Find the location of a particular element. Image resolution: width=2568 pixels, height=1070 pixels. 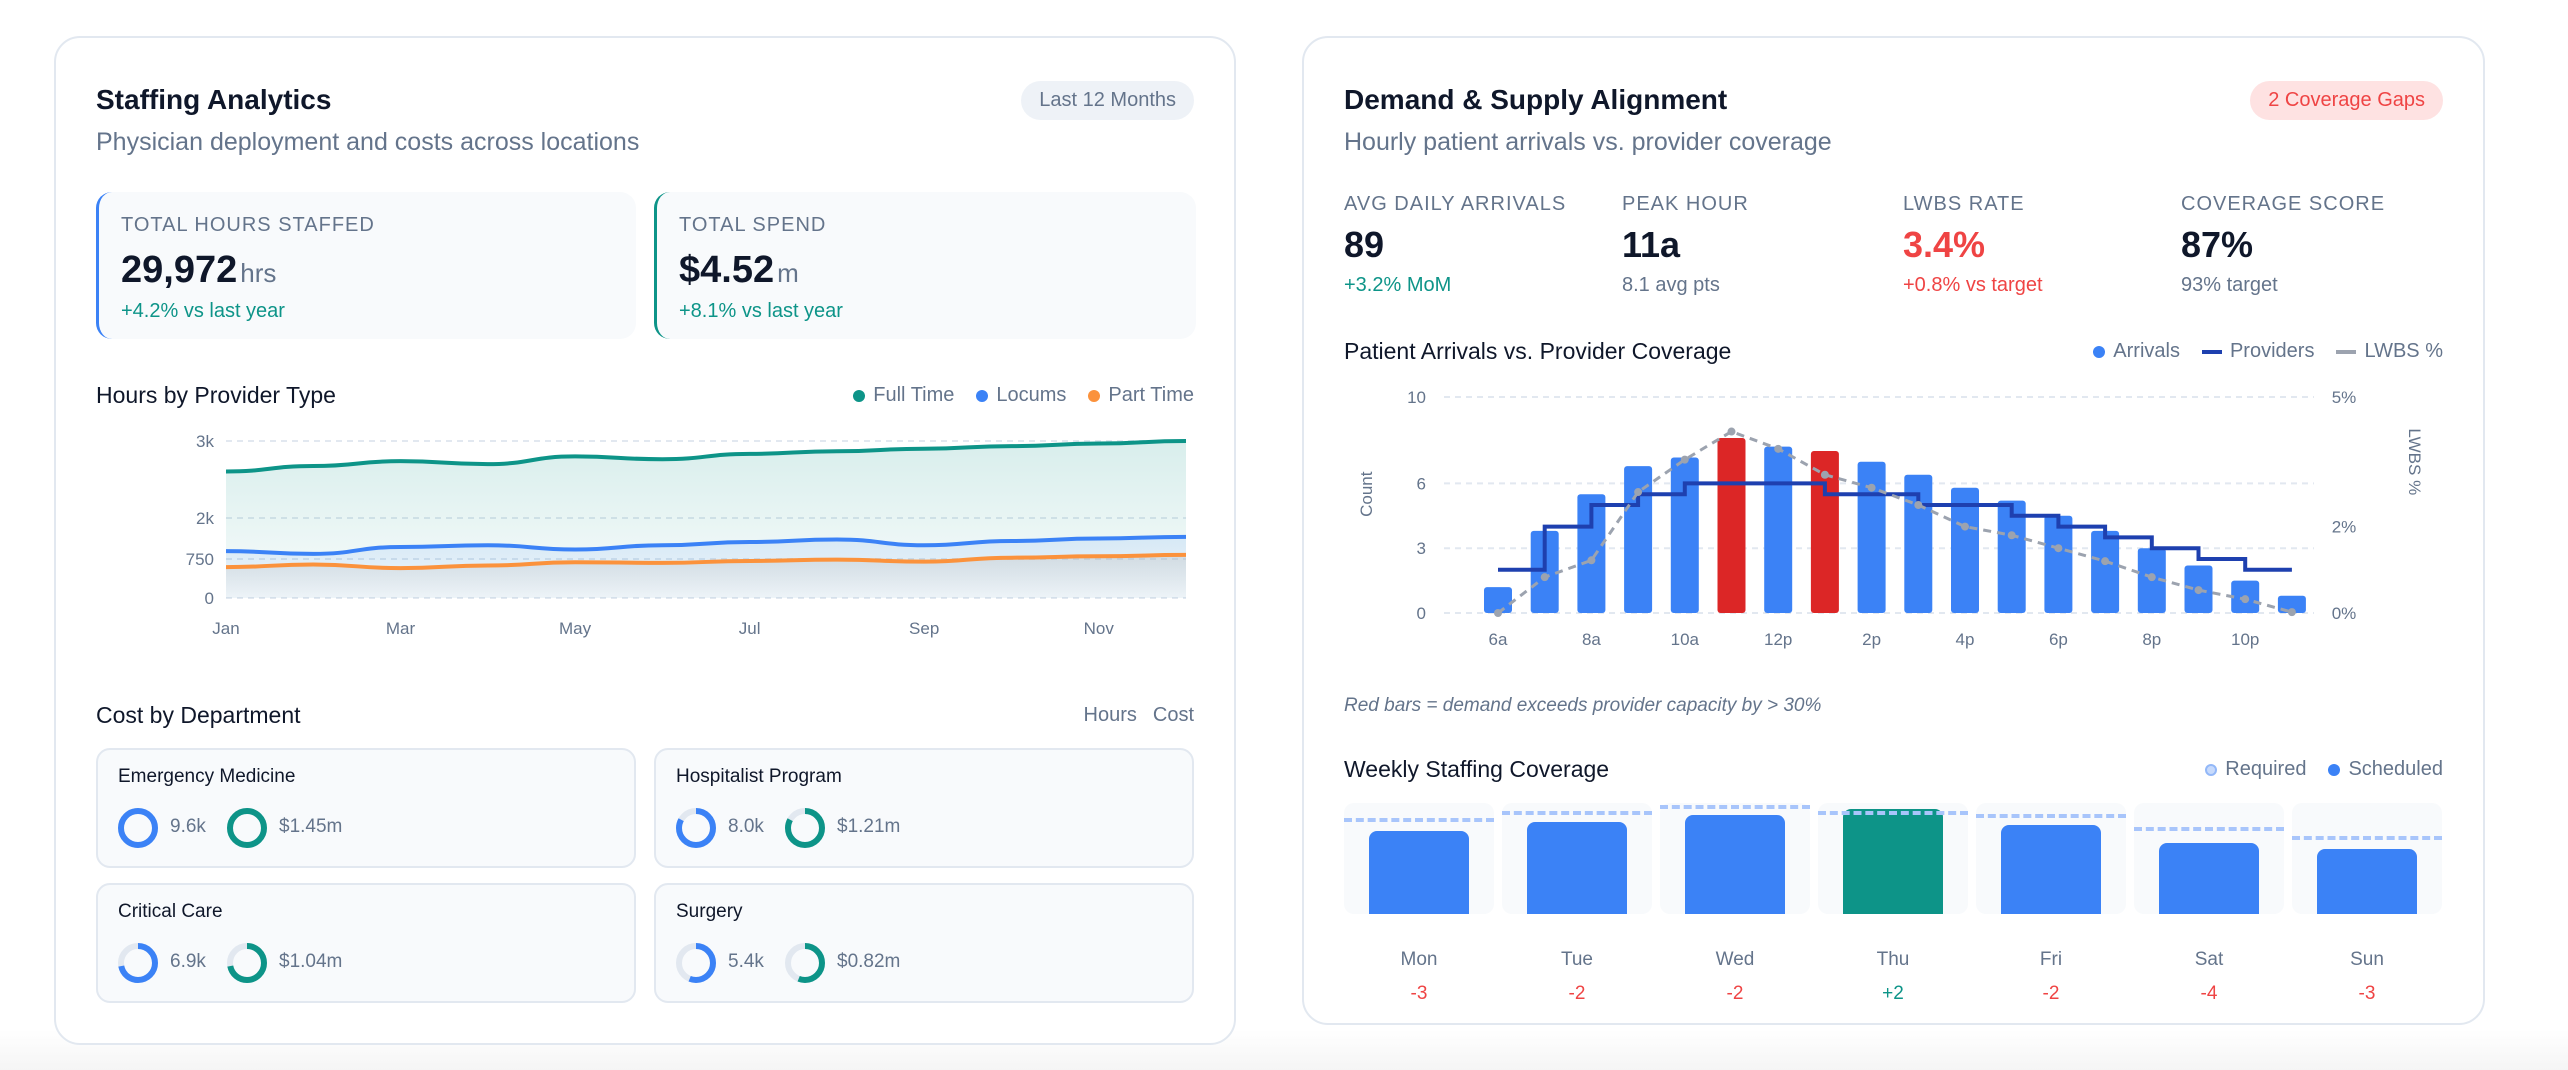

dept-card: Surgery 5.4k $0.82m is located at coordinates (924, 943).